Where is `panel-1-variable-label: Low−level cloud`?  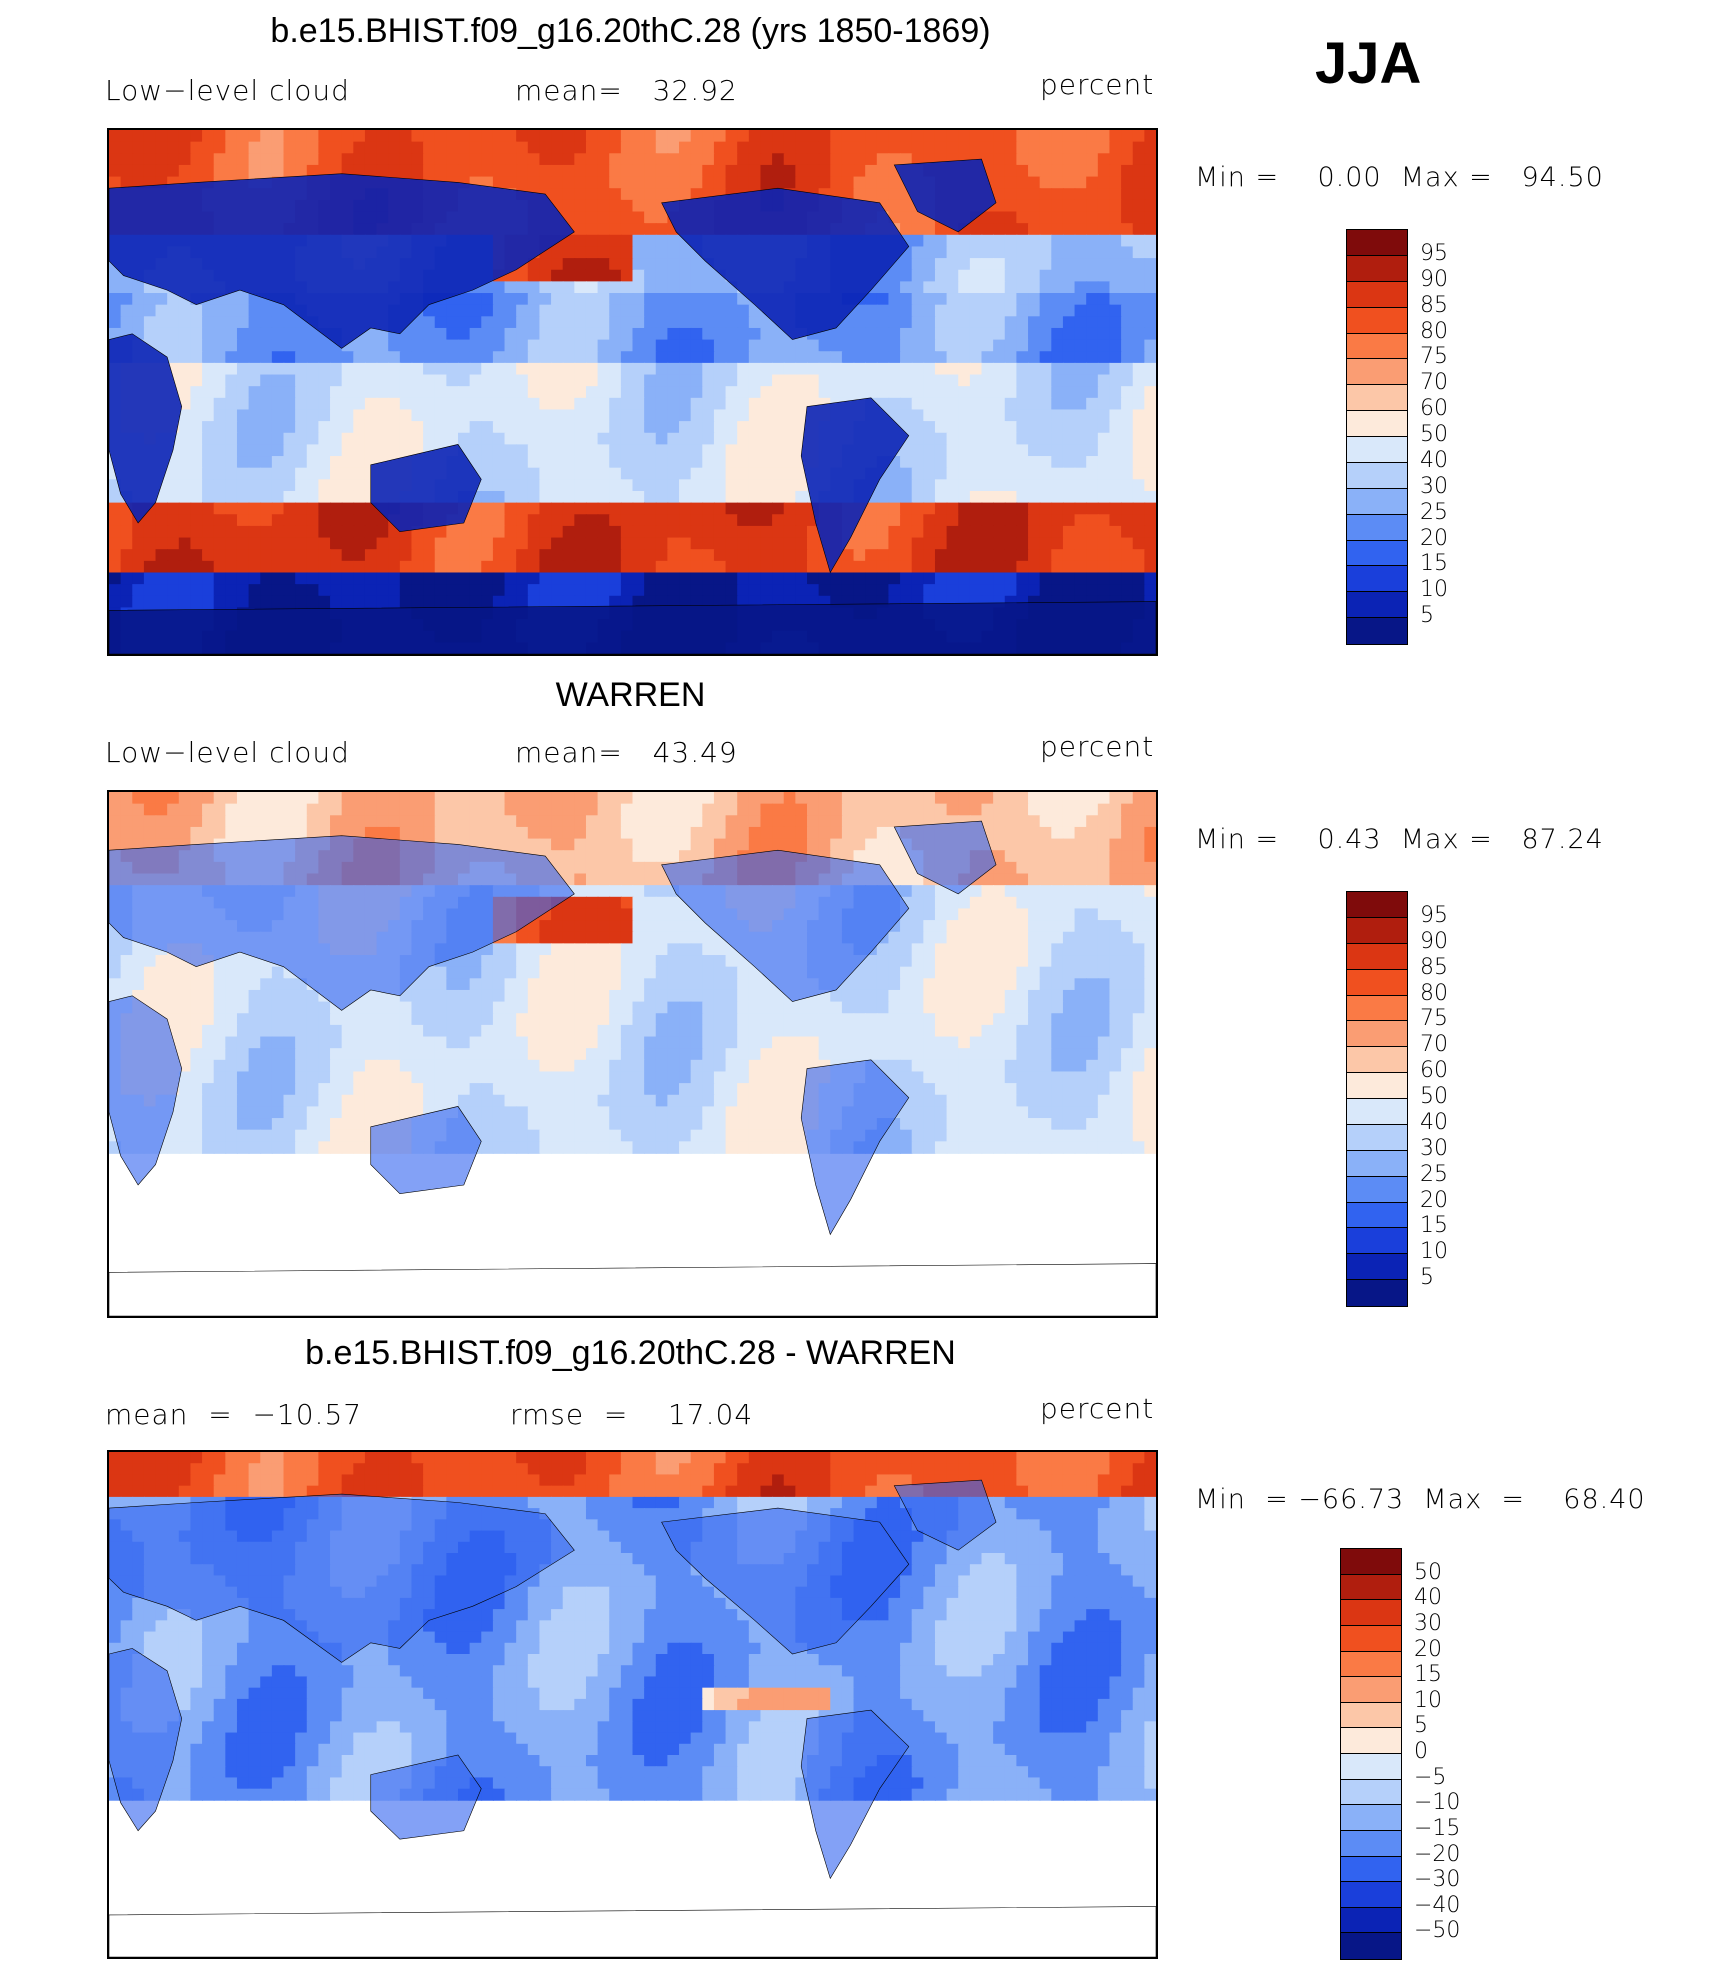 panel-1-variable-label: Low−level cloud is located at coordinates (227, 90).